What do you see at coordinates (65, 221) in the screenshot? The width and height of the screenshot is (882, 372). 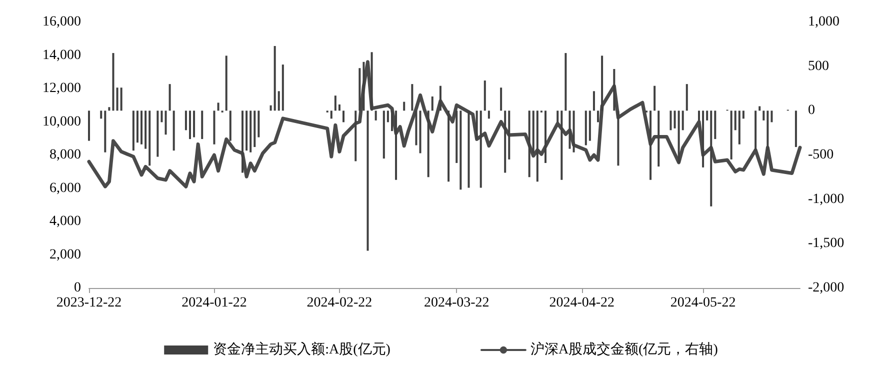 I see `y-tick-label: 4,000` at bounding box center [65, 221].